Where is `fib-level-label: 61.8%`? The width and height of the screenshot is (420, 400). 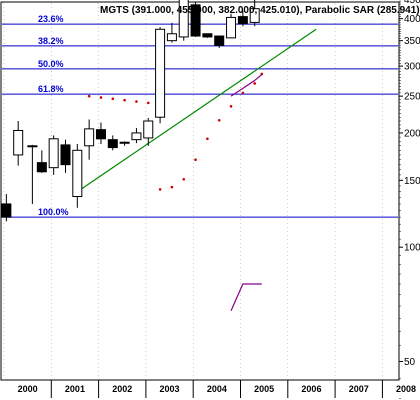 fib-level-label: 61.8% is located at coordinates (51, 89).